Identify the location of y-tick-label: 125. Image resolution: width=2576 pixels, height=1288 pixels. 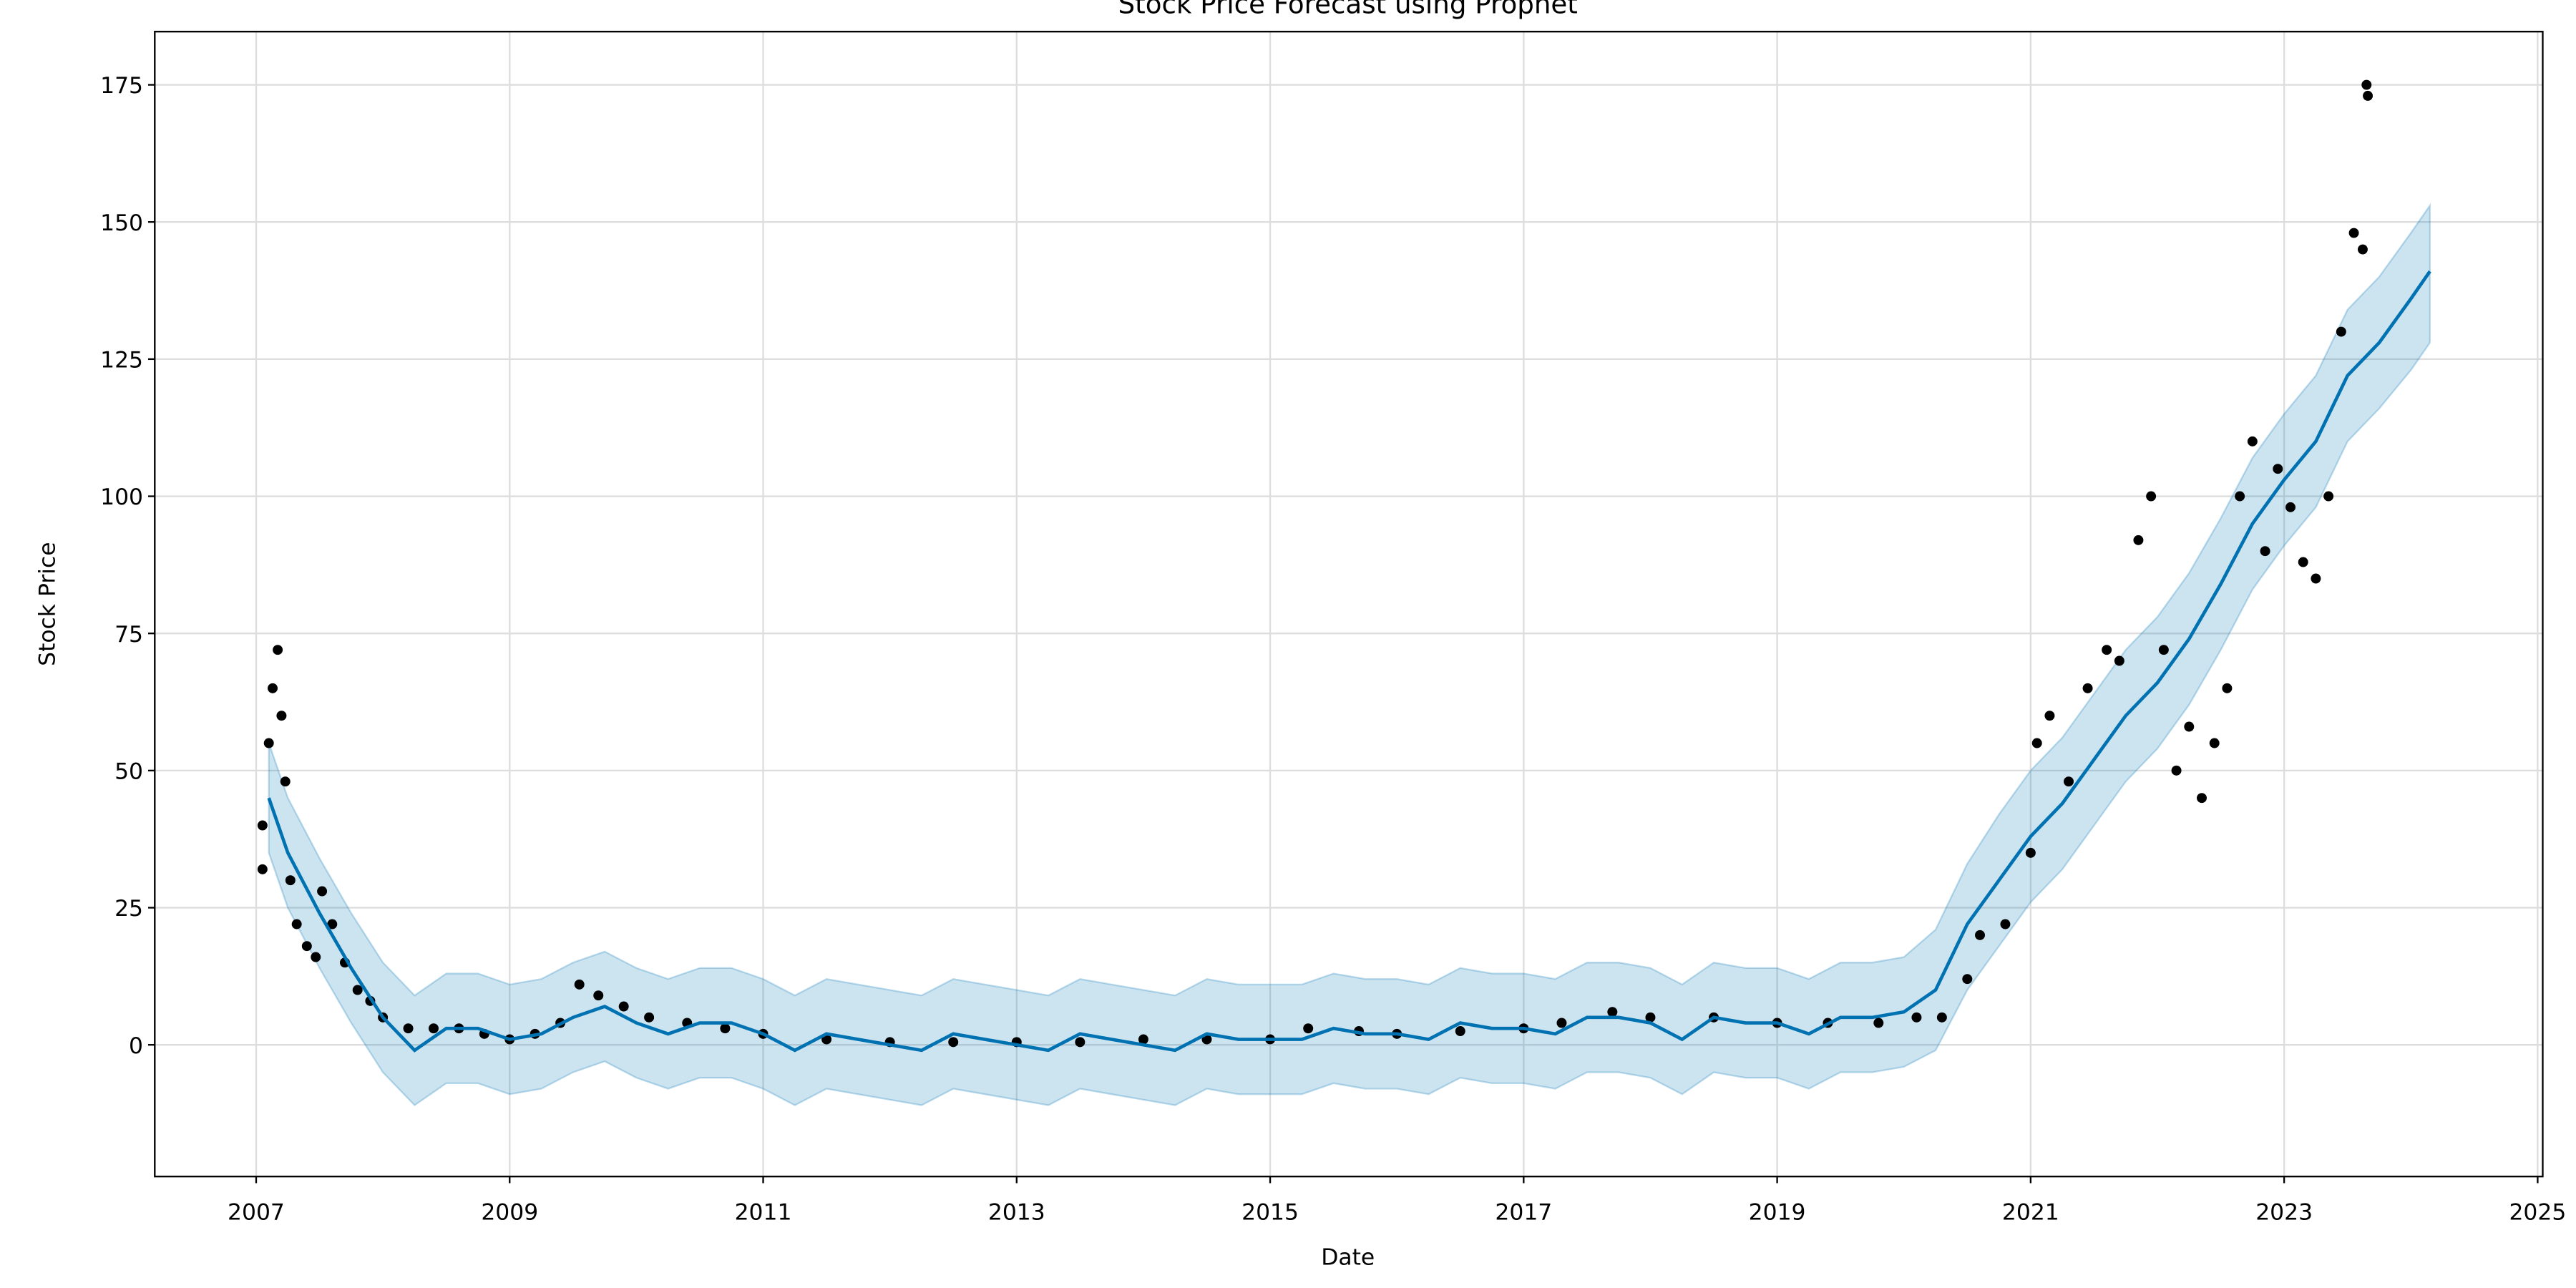
(122, 361).